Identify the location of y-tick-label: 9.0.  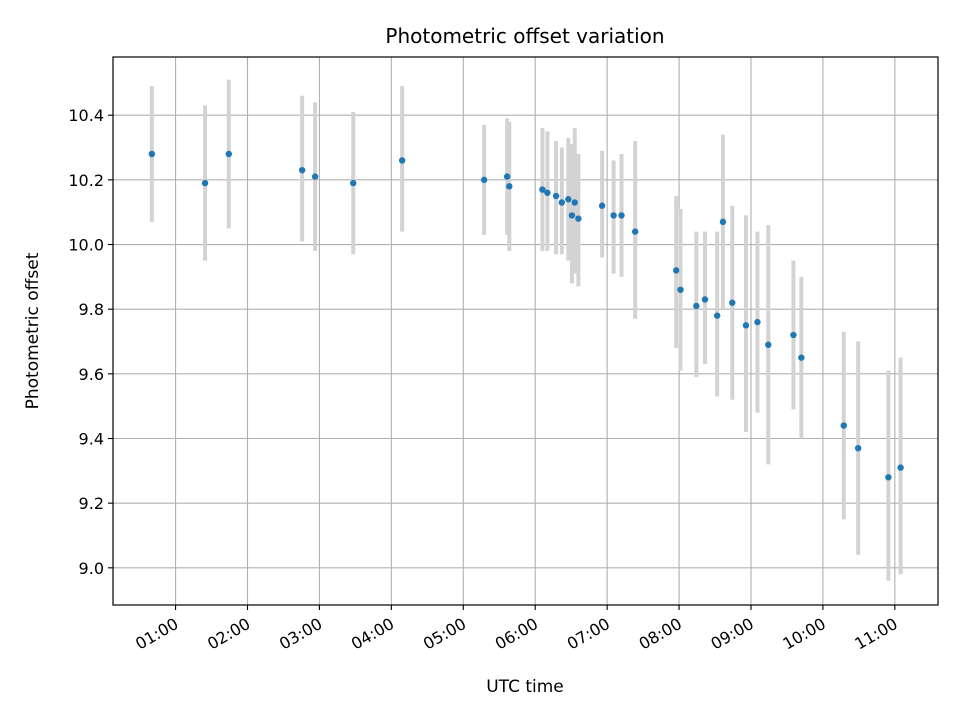
(91, 568).